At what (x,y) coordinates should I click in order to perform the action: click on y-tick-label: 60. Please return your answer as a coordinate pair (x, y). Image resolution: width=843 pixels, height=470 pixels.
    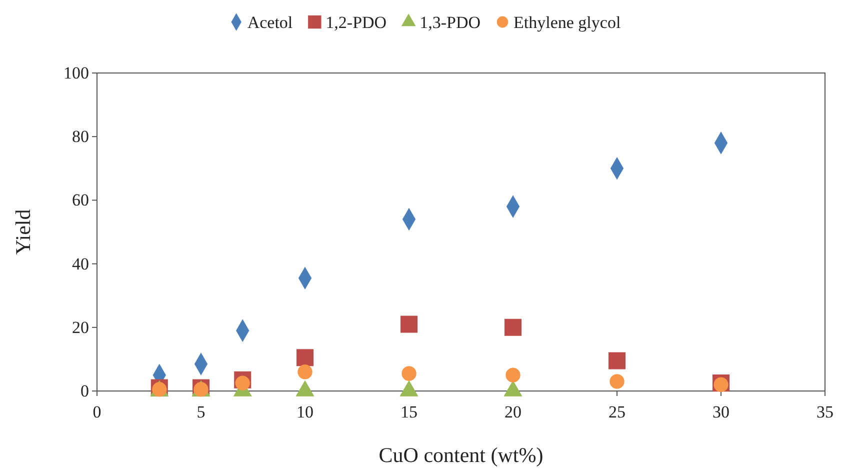
    Looking at the image, I should click on (80, 200).